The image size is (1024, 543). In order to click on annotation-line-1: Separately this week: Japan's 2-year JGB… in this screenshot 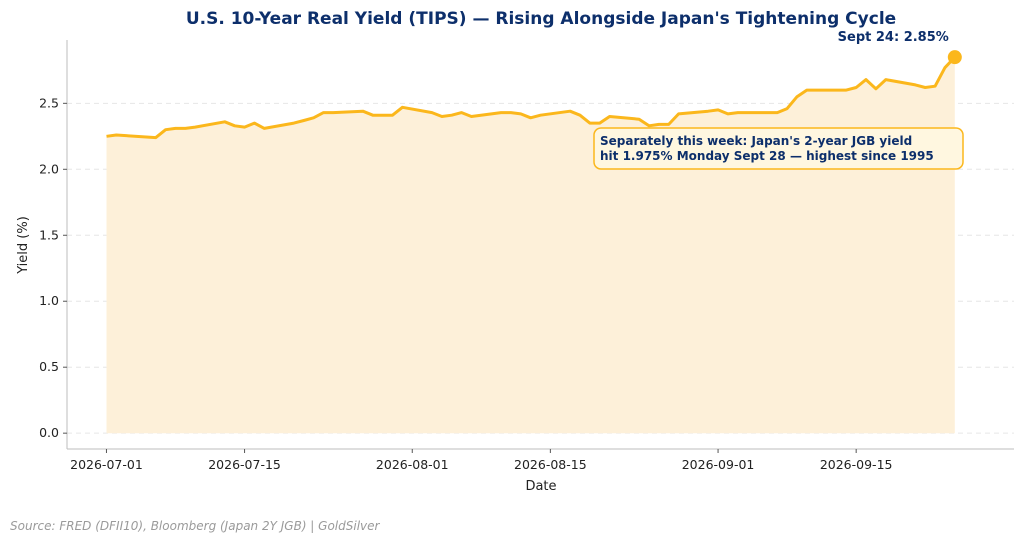, I will do `click(756, 141)`.